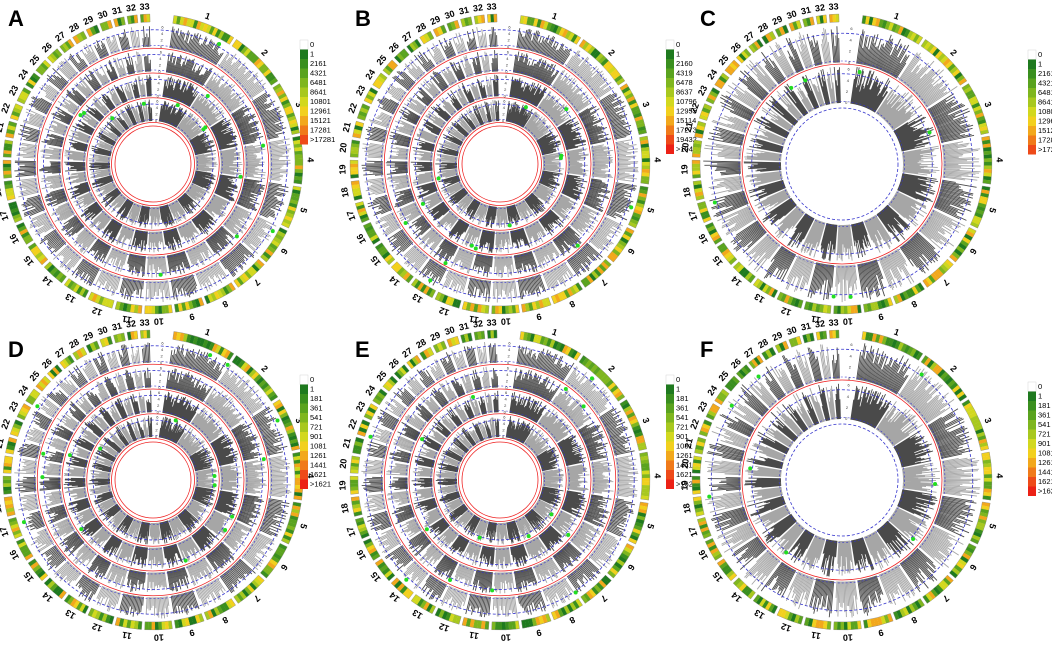 The width and height of the screenshot is (1052, 647). I want to click on legend-label: 8641, so click(318, 92).